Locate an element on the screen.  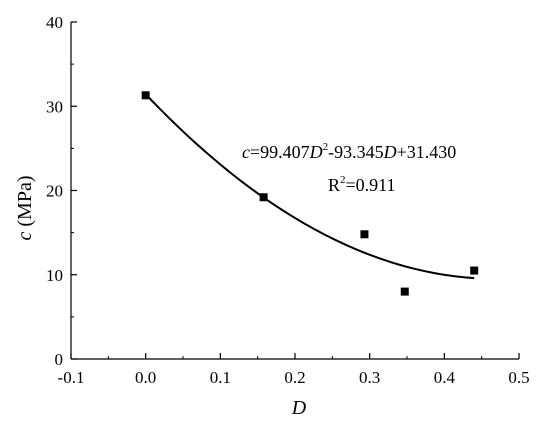
x-tick-label: 0.4 is located at coordinates (445, 377).